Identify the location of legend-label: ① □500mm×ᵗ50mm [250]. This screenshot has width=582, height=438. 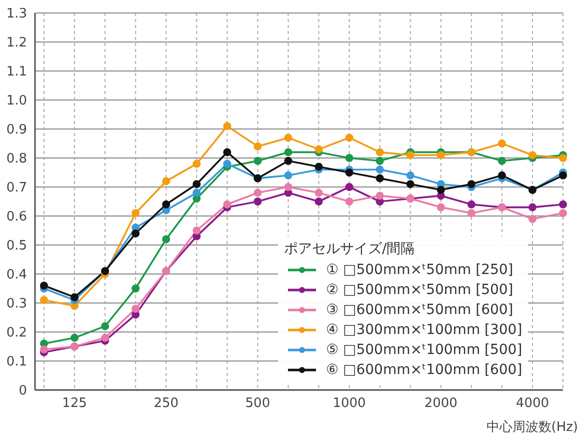
(420, 270).